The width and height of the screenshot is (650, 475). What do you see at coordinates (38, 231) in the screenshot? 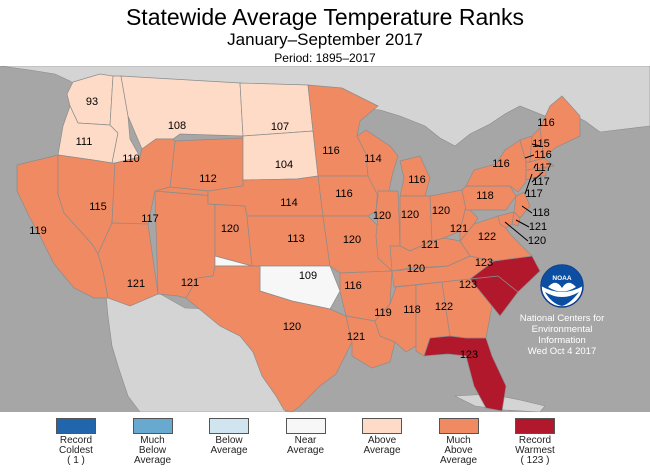
I see `rank-label-ca: 119` at bounding box center [38, 231].